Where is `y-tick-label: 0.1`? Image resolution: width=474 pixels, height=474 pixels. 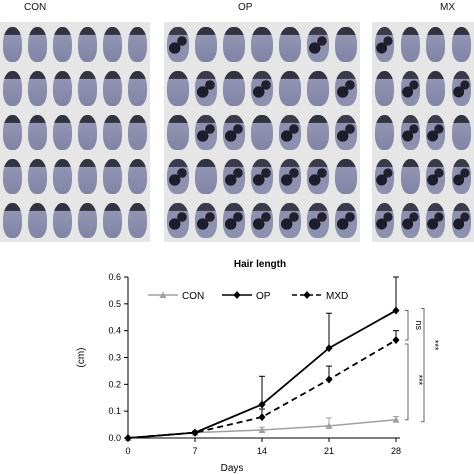 y-tick-label: 0.1 is located at coordinates (114, 411).